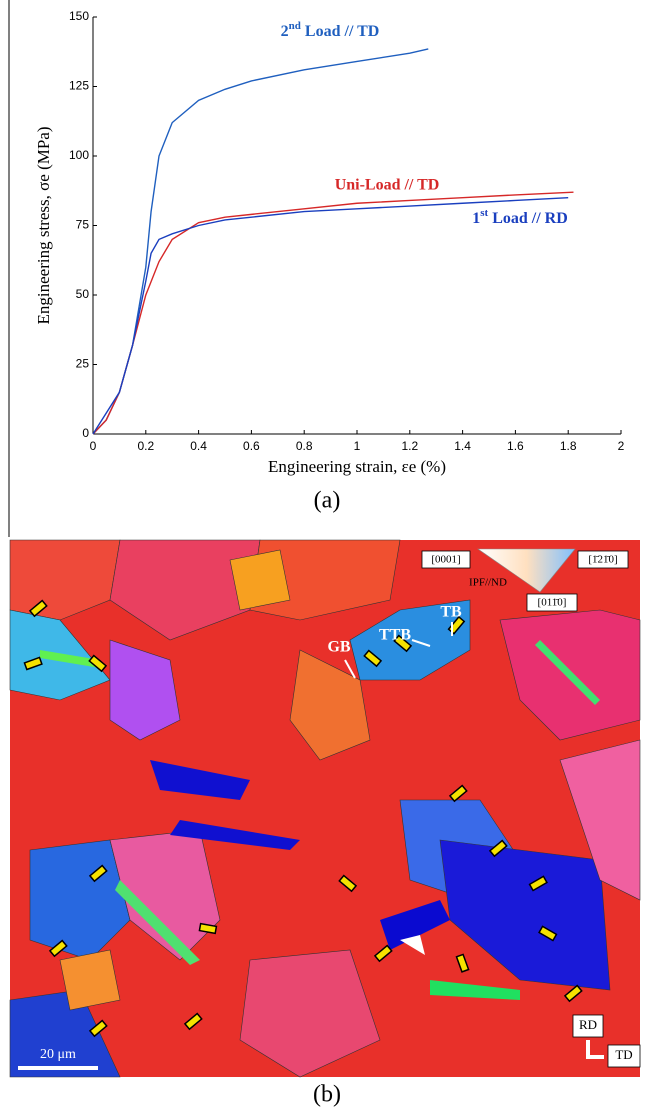 The width and height of the screenshot is (649, 1111). Describe the element at coordinates (304, 446) in the screenshot. I see `x-tick-label: 0.8` at that location.